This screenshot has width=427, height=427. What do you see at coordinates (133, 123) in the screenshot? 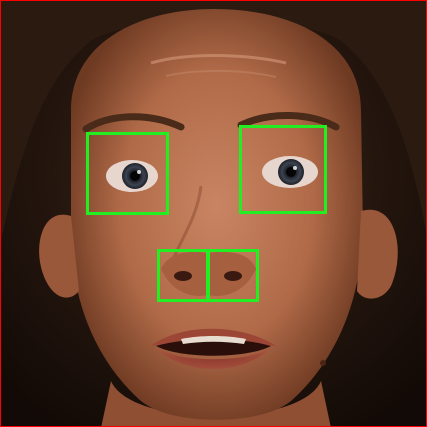
I see `left-eyebrow` at bounding box center [133, 123].